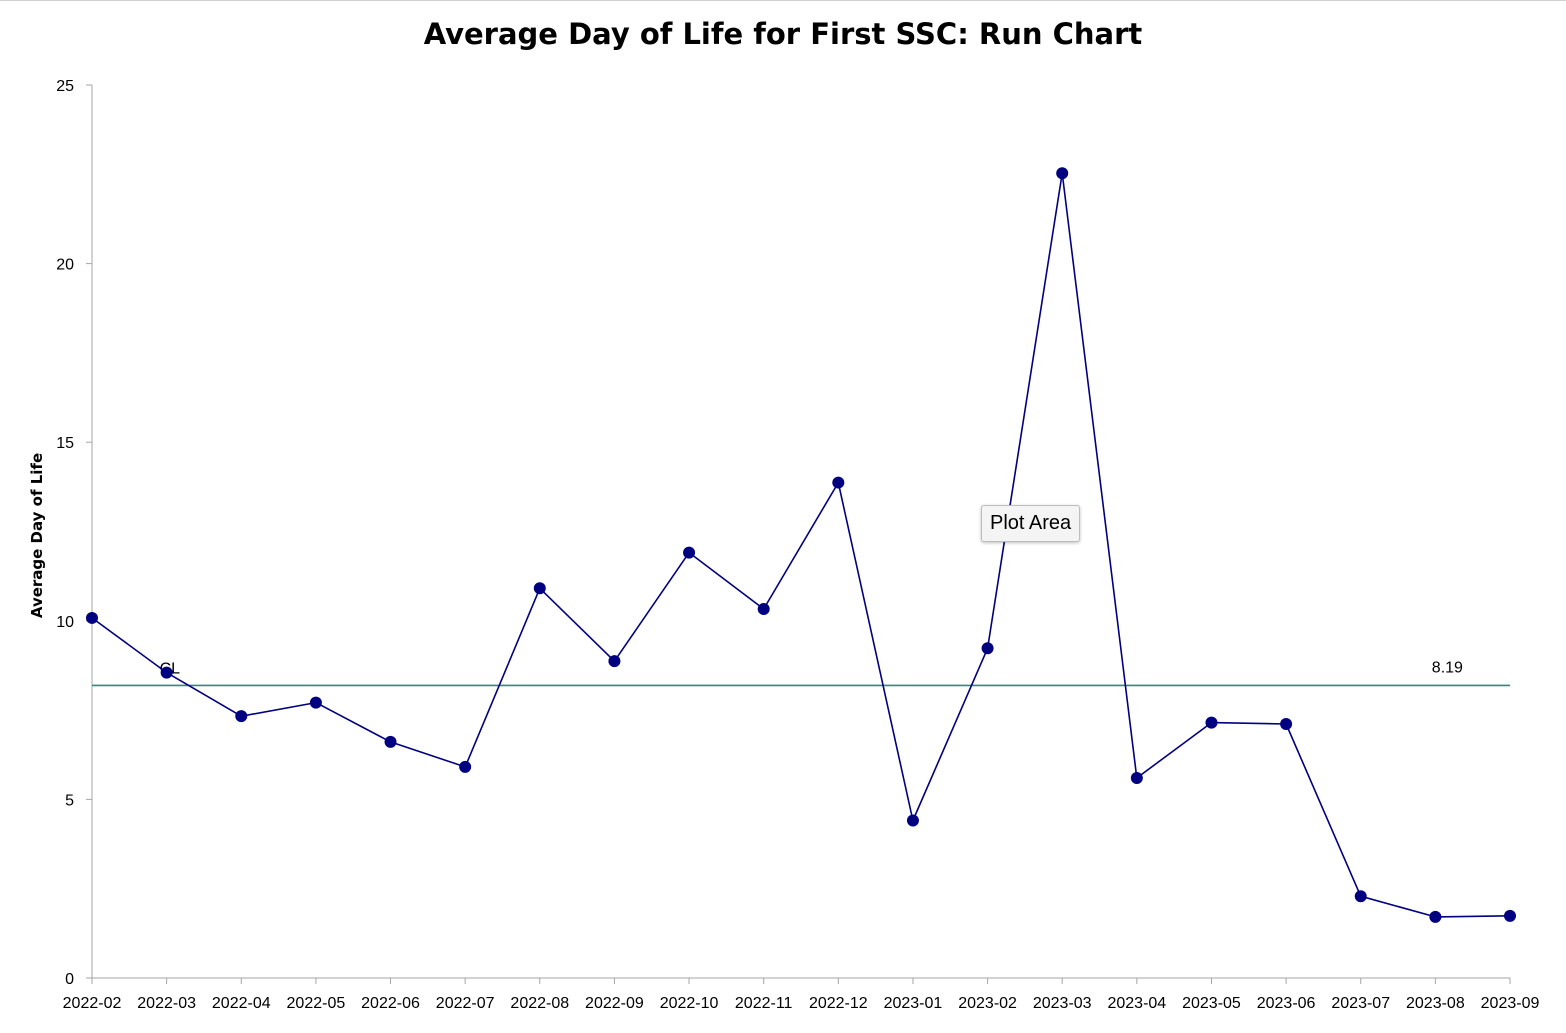 This screenshot has height=1033, width=1566. Describe the element at coordinates (241, 1003) in the screenshot. I see `x-tick-label: 2022-04` at that location.